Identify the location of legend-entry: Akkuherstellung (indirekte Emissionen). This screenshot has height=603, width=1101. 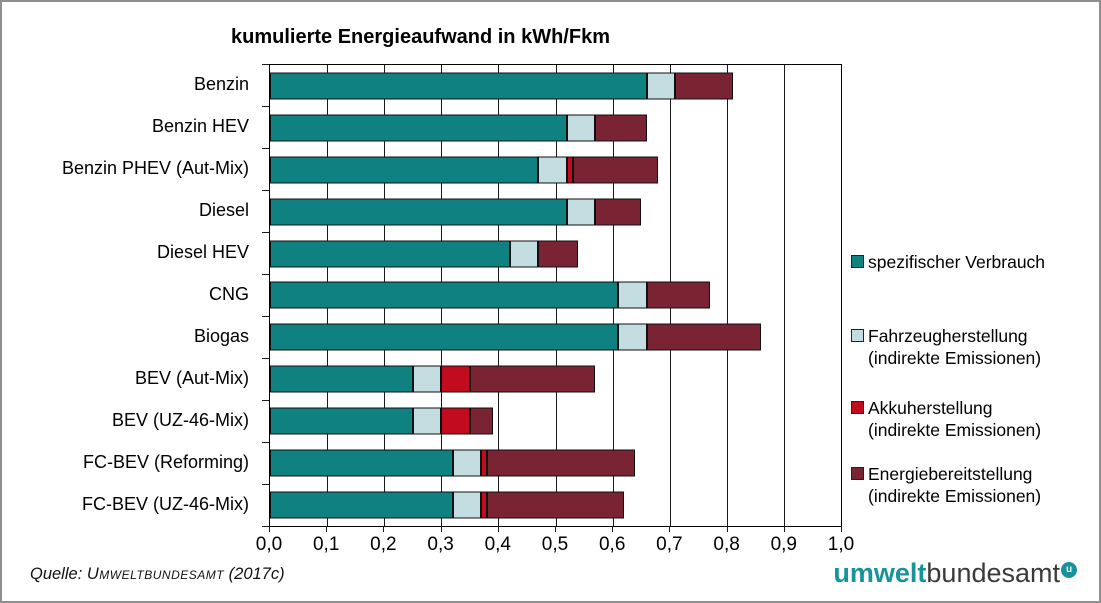
(946, 419).